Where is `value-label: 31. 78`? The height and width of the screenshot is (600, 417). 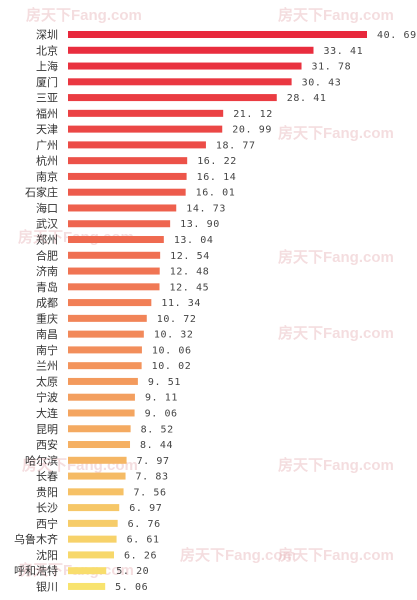 value-label: 31. 78 is located at coordinates (332, 67).